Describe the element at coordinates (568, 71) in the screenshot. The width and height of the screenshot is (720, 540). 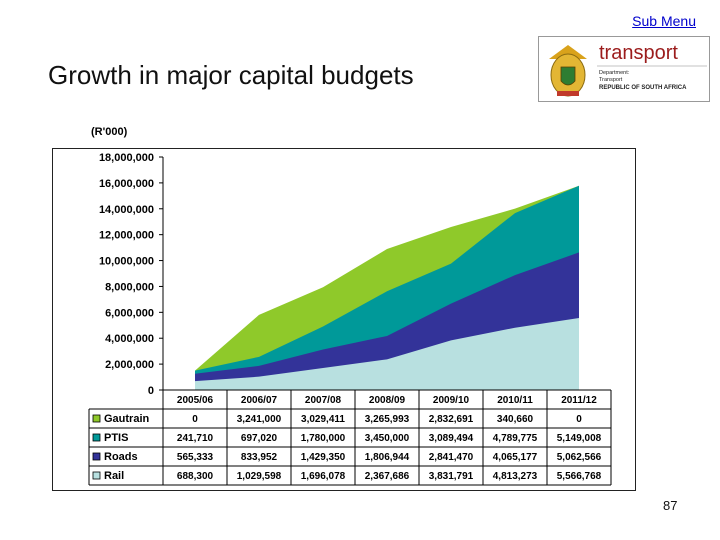
I see `coat-of-arms-icon` at that location.